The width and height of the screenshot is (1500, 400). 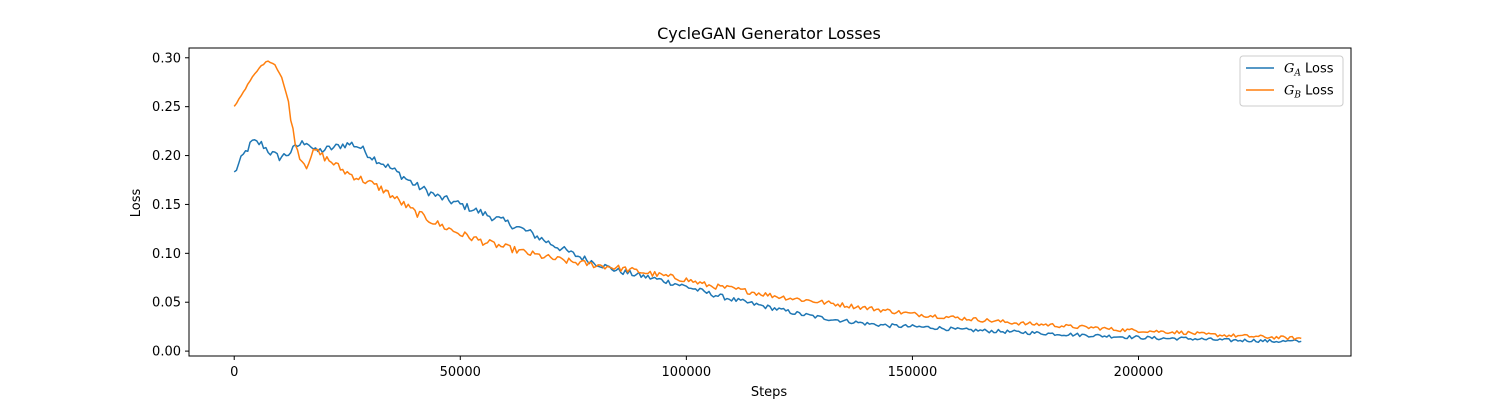 What do you see at coordinates (166, 205) in the screenshot?
I see `y-tick-label: 0.15` at bounding box center [166, 205].